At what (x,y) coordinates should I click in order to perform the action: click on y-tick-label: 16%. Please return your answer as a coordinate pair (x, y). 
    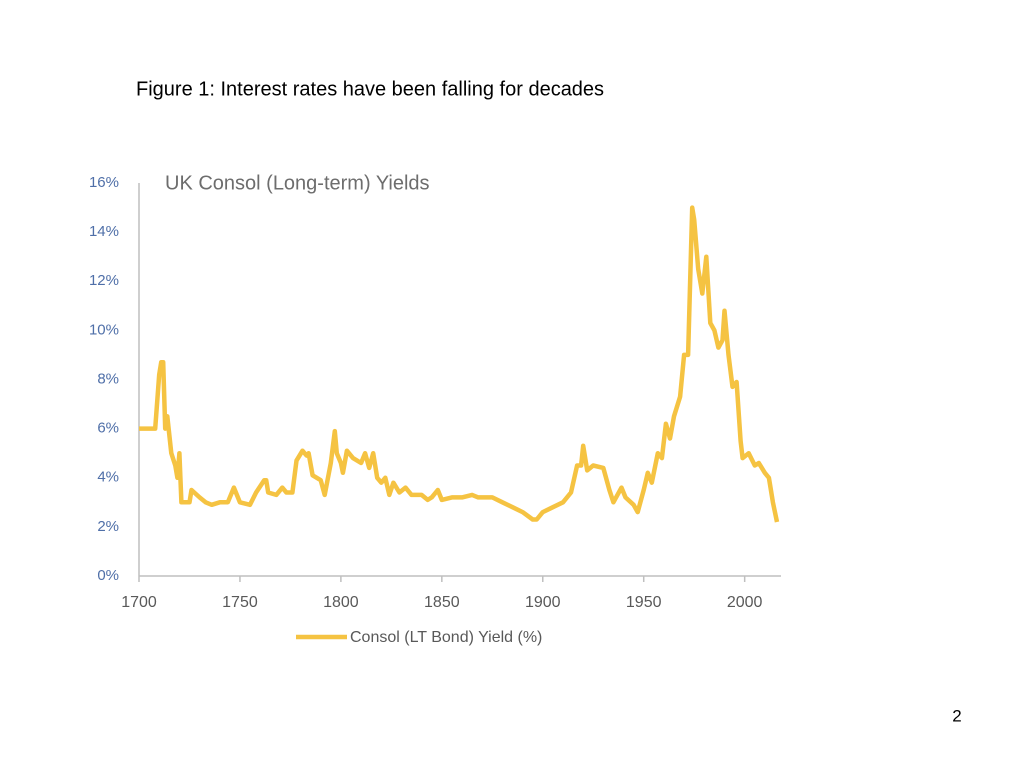
    Looking at the image, I should click on (104, 182).